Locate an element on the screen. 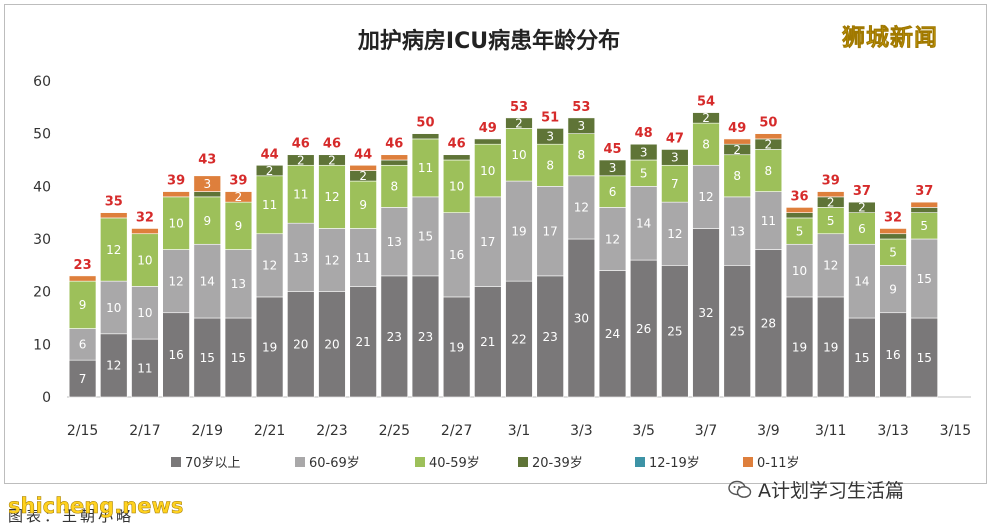 Image resolution: width=991 pixels, height=528 pixels. bar-total-label: 43 is located at coordinates (207, 160).